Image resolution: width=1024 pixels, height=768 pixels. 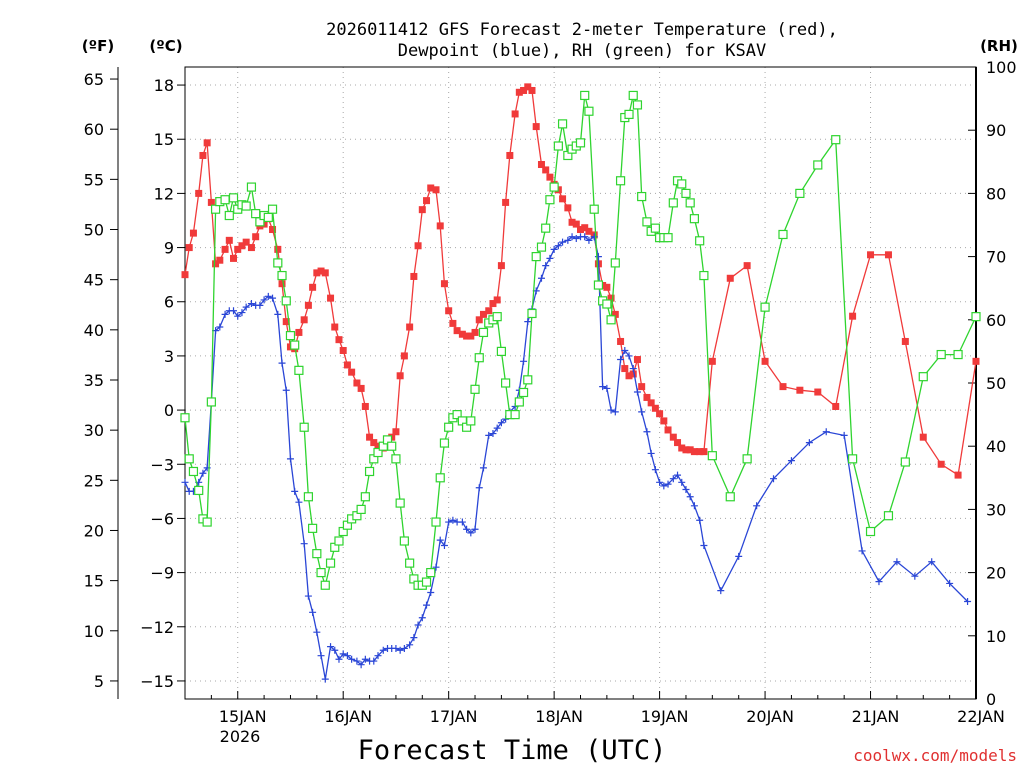 What do you see at coordinates (94, 280) in the screenshot?
I see `fahrenheit-tick-label-8: 45` at bounding box center [94, 280].